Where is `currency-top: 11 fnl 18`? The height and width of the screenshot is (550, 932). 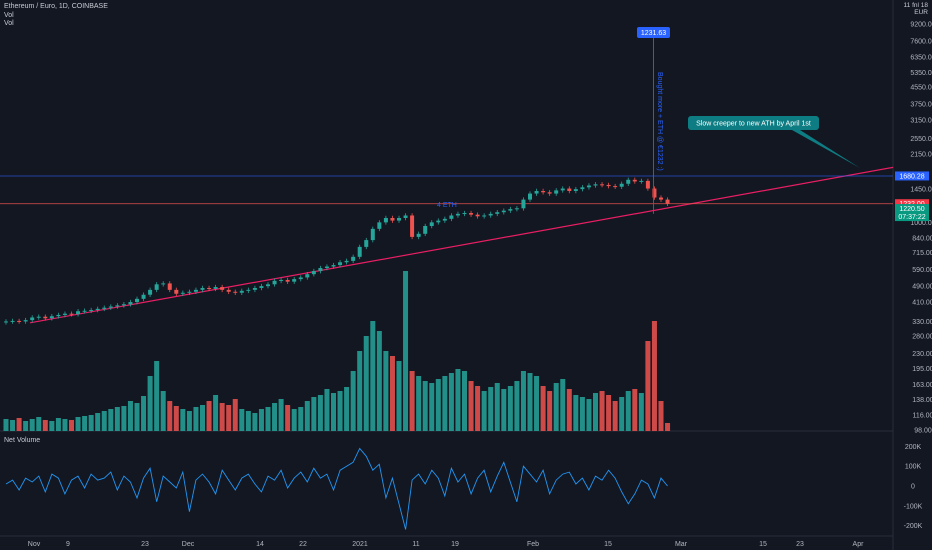 currency-top: 11 fnl 18 is located at coordinates (915, 5).